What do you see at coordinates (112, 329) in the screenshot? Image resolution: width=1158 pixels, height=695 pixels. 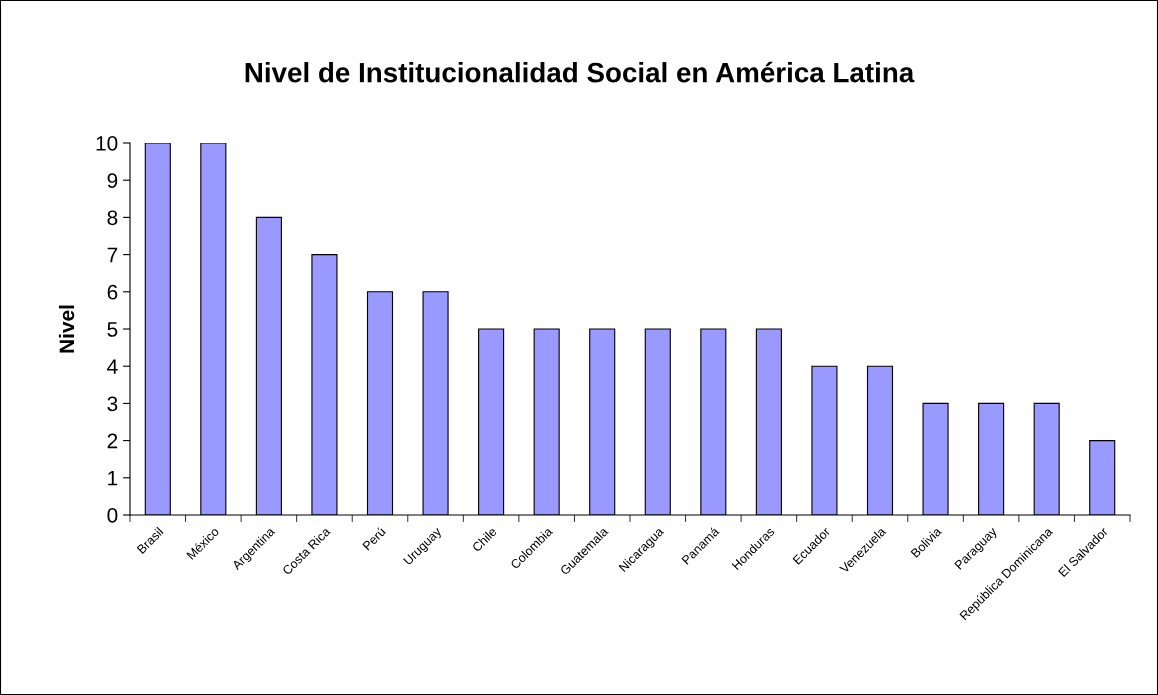 I see `y-tick-label: 5` at bounding box center [112, 329].